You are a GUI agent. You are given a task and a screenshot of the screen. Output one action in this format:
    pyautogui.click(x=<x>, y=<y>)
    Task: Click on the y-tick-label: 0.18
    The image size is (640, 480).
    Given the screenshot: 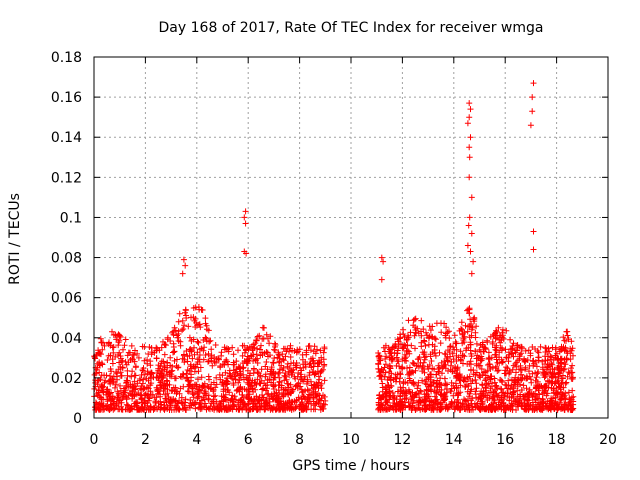 What is the action you would take?
    pyautogui.click(x=66, y=58)
    